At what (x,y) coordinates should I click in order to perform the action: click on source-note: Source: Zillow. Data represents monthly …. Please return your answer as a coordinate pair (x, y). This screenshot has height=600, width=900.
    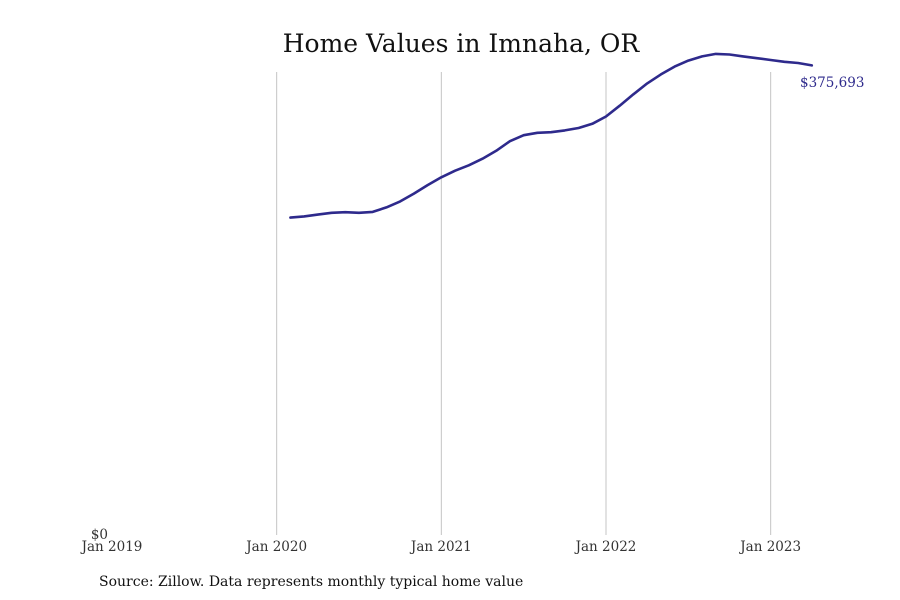
    Looking at the image, I should click on (311, 582).